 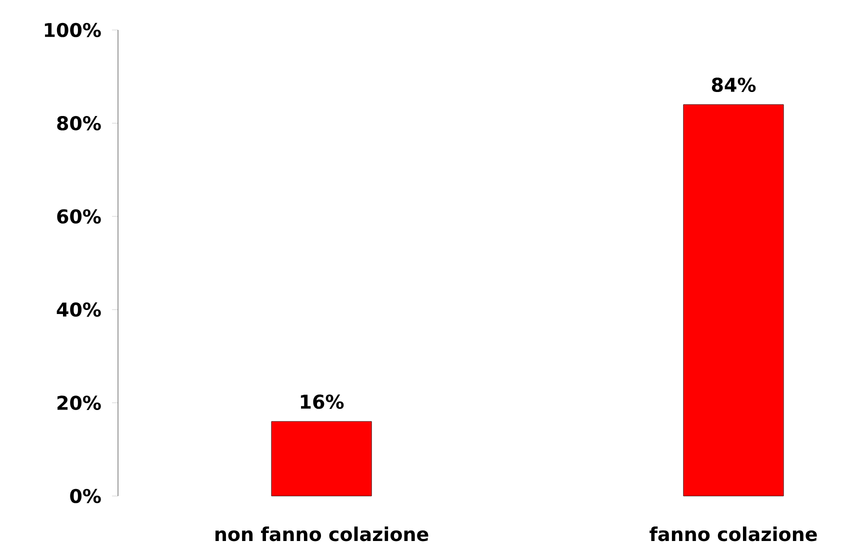 I want to click on x-tick-label: fanno colazione, so click(x=733, y=534).